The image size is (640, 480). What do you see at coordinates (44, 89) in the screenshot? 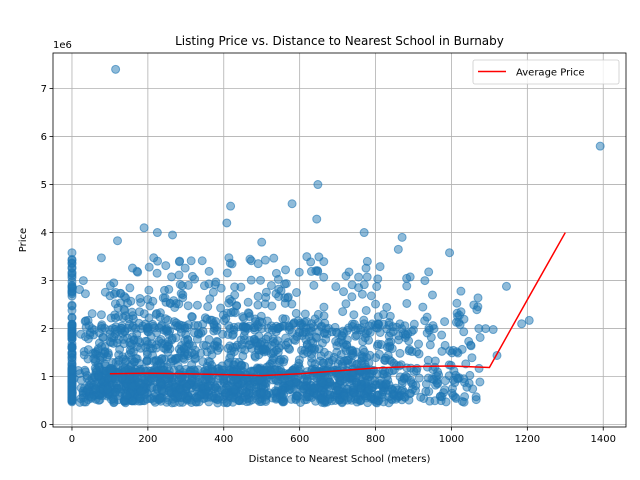
I see `y-tick-label: 7` at bounding box center [44, 89].